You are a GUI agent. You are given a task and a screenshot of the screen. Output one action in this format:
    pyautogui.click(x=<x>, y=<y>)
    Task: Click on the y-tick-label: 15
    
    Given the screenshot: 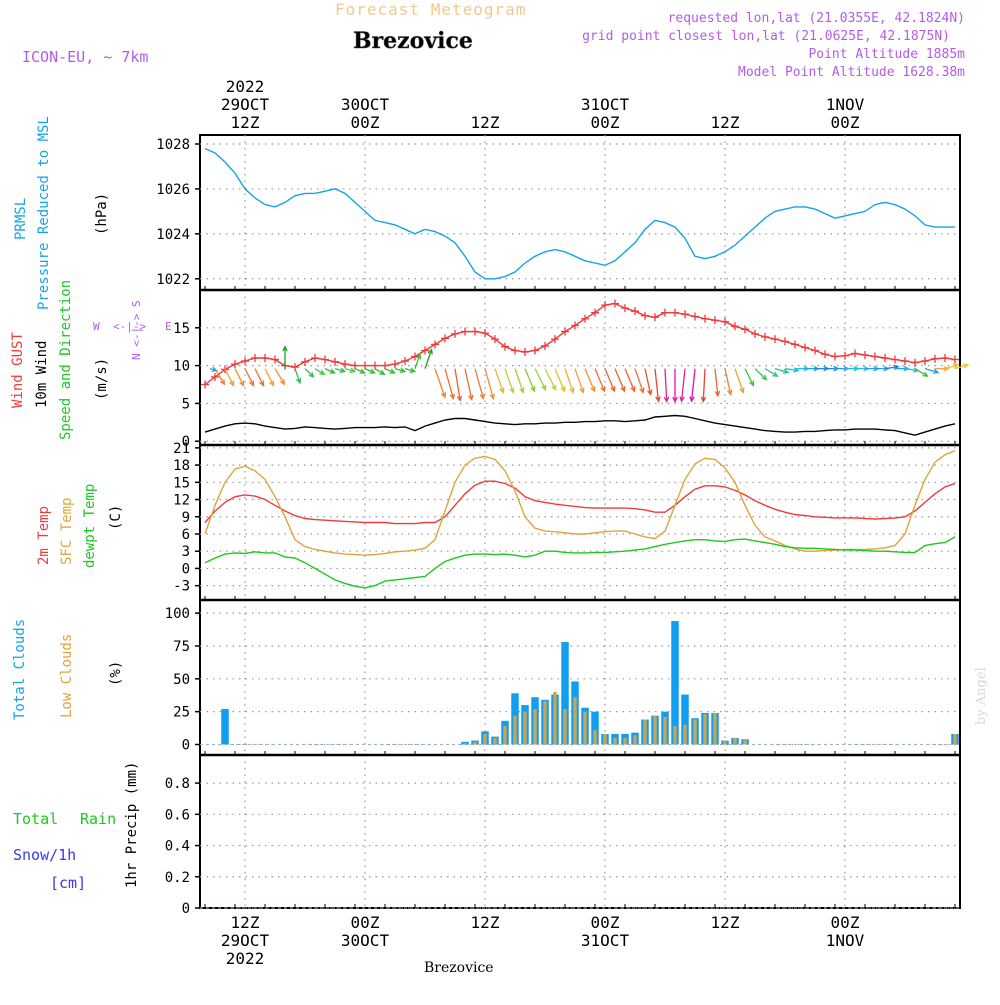 What is the action you would take?
    pyautogui.click(x=181, y=483)
    